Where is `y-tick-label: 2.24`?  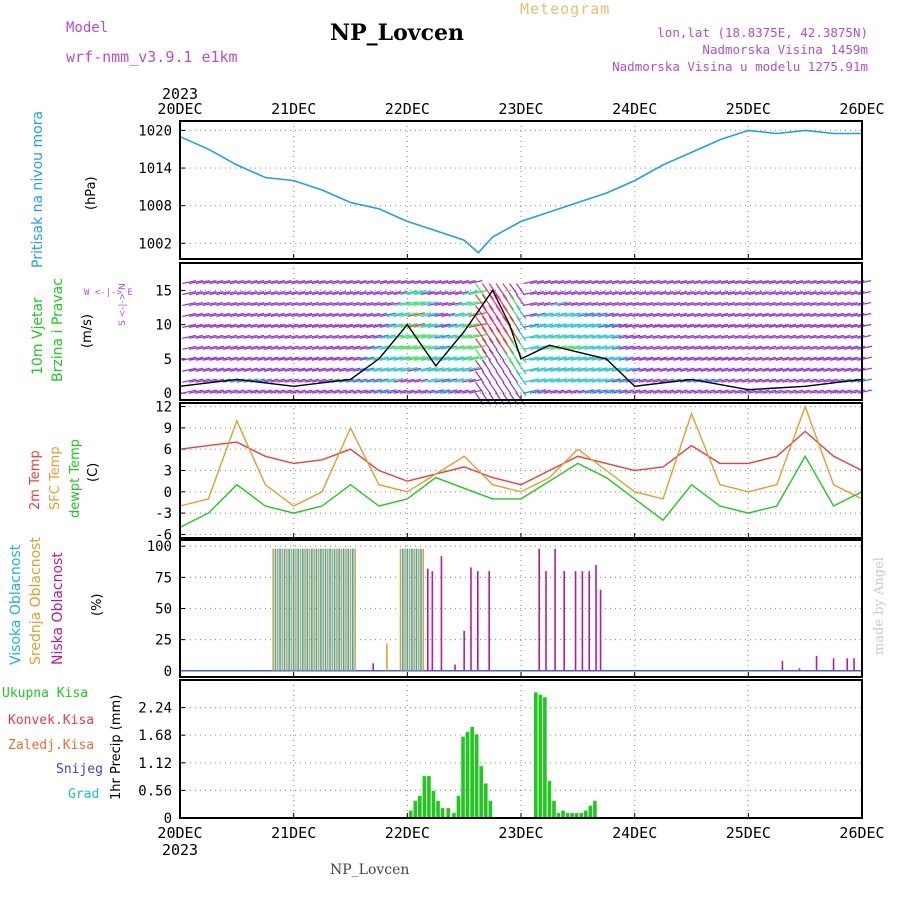 y-tick-label: 2.24 is located at coordinates (155, 709).